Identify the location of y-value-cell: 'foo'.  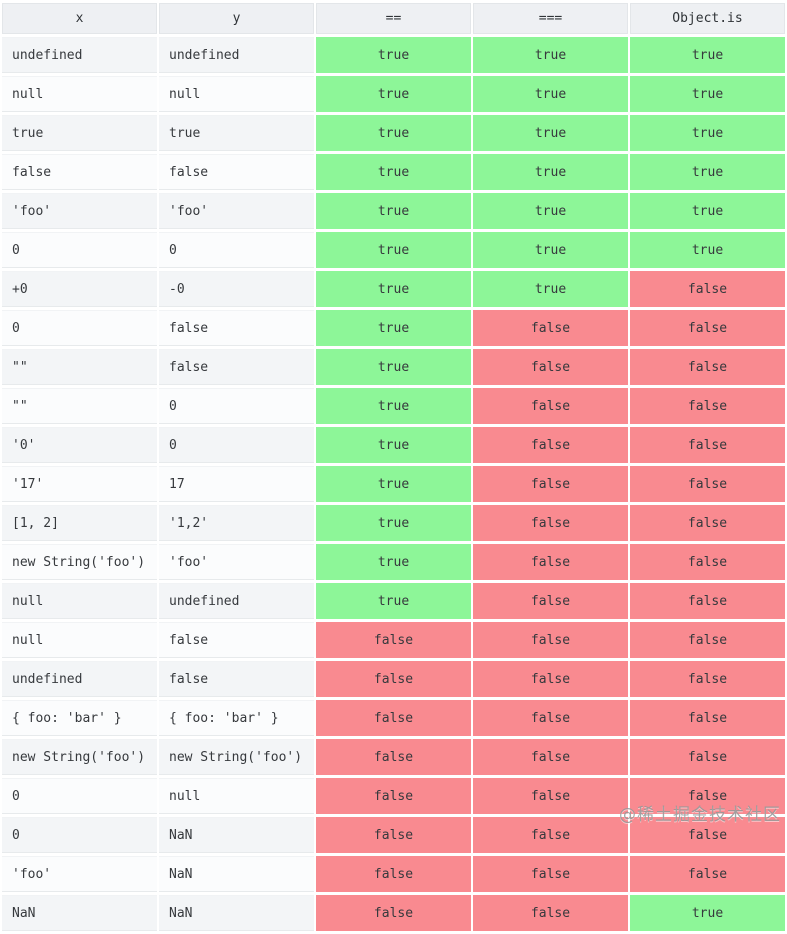
(236, 562).